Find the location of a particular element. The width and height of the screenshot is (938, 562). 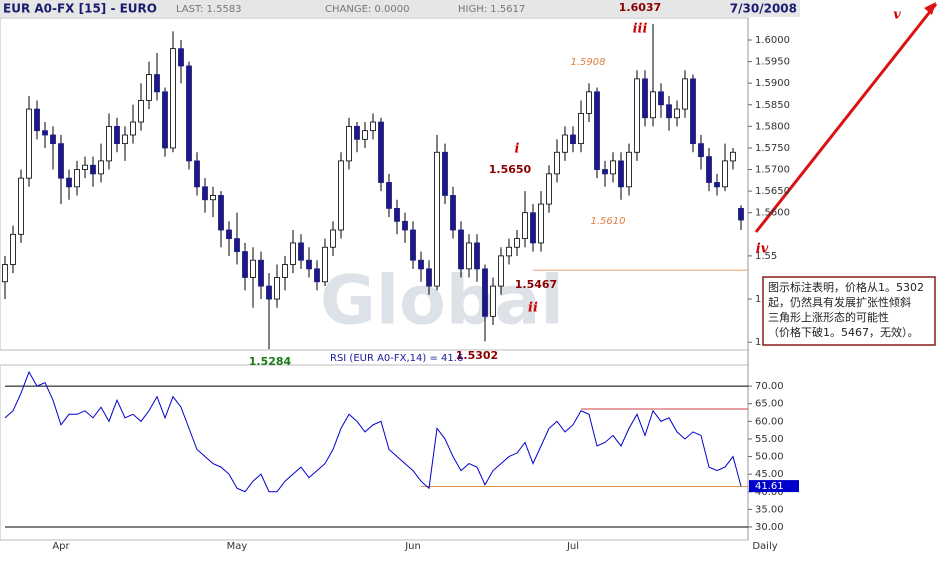

note-line: （价格下破1。5467，无效）。 is located at coordinates (843, 332).